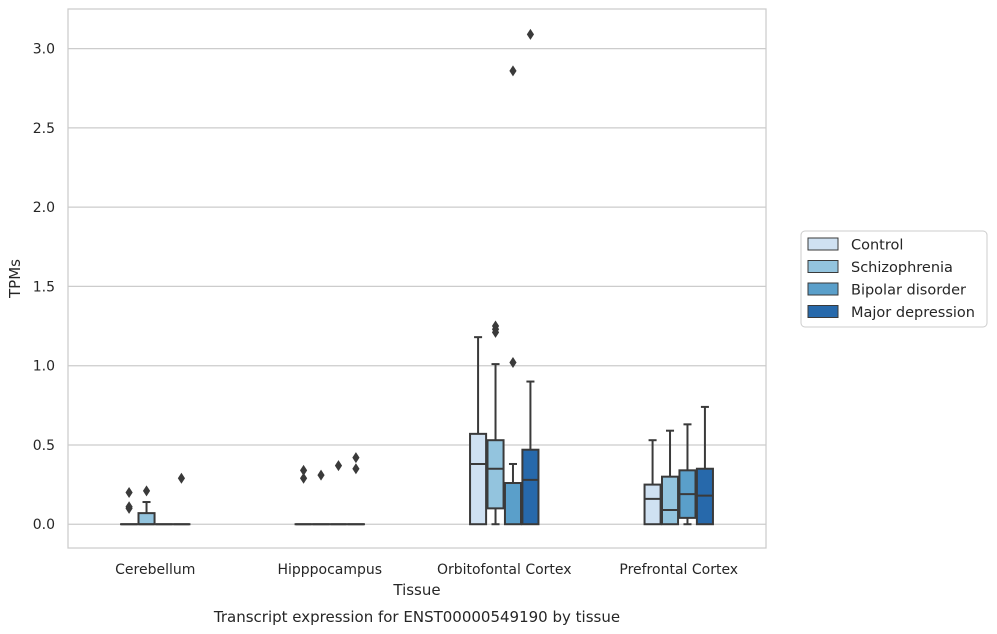 The width and height of the screenshot is (997, 634). I want to click on y-tick-label: 2.5, so click(44, 129).